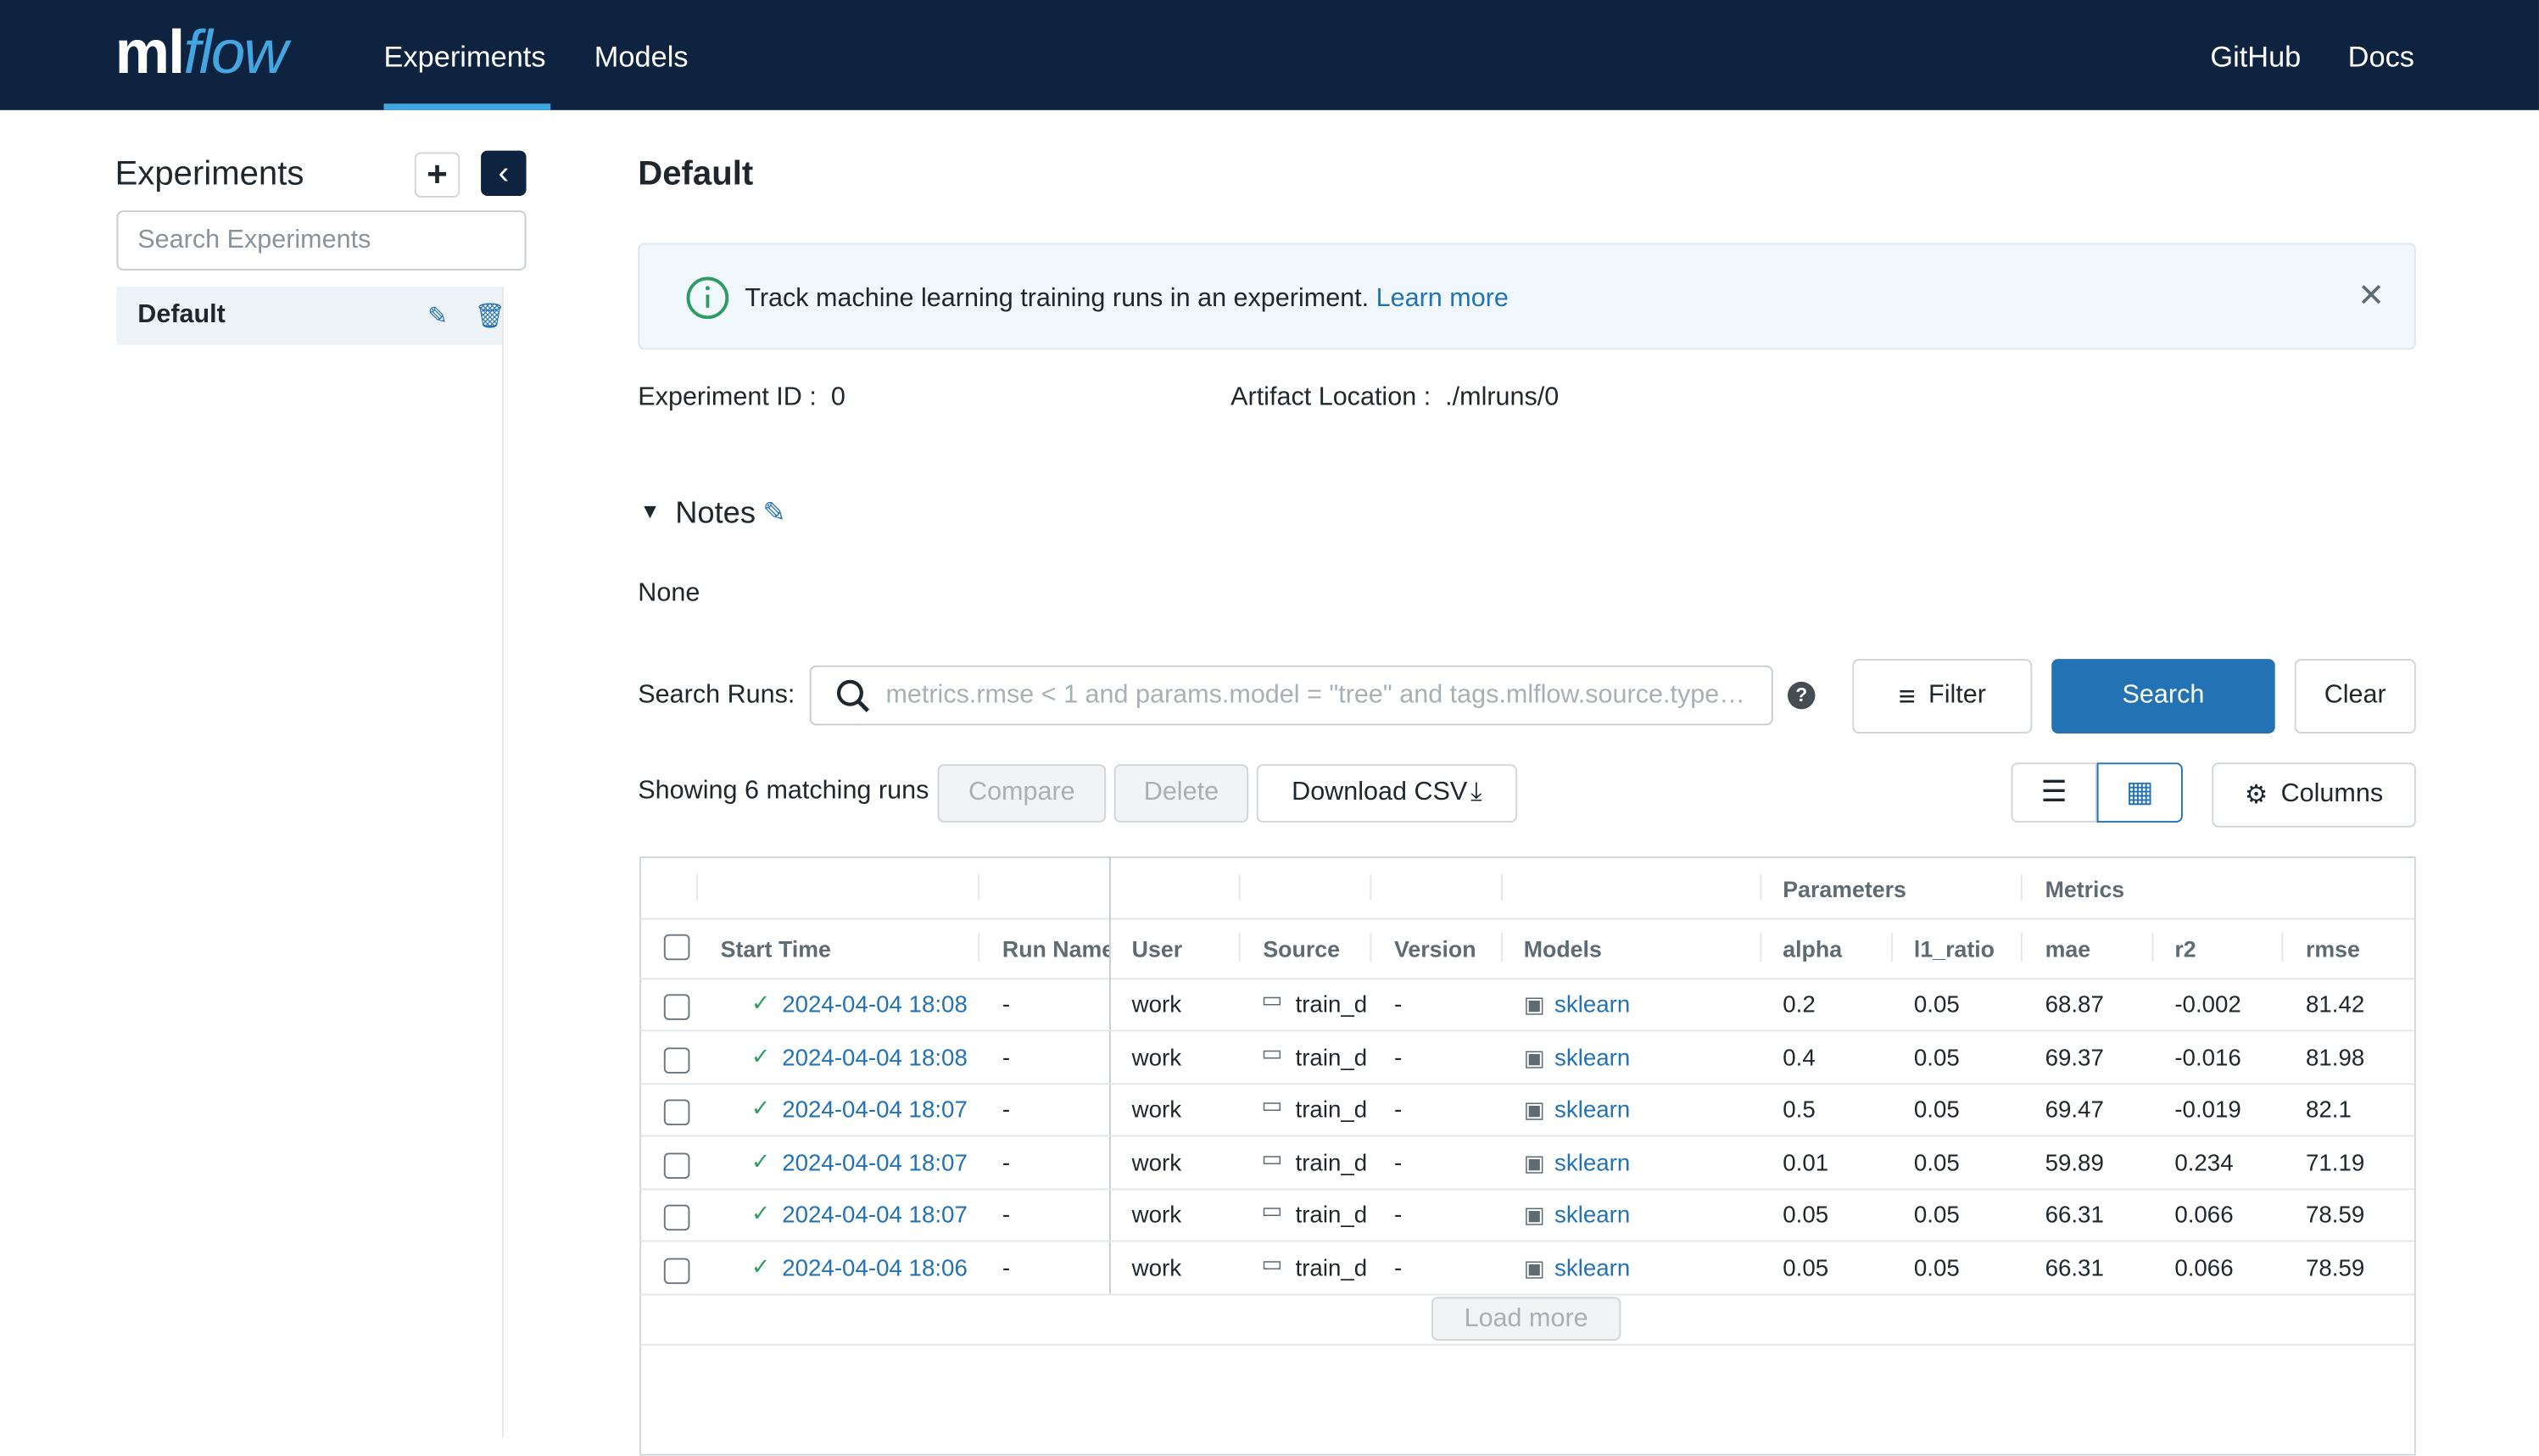 The width and height of the screenshot is (2539, 1456). What do you see at coordinates (1022, 793) in the screenshot?
I see `compare-button: Compare` at bounding box center [1022, 793].